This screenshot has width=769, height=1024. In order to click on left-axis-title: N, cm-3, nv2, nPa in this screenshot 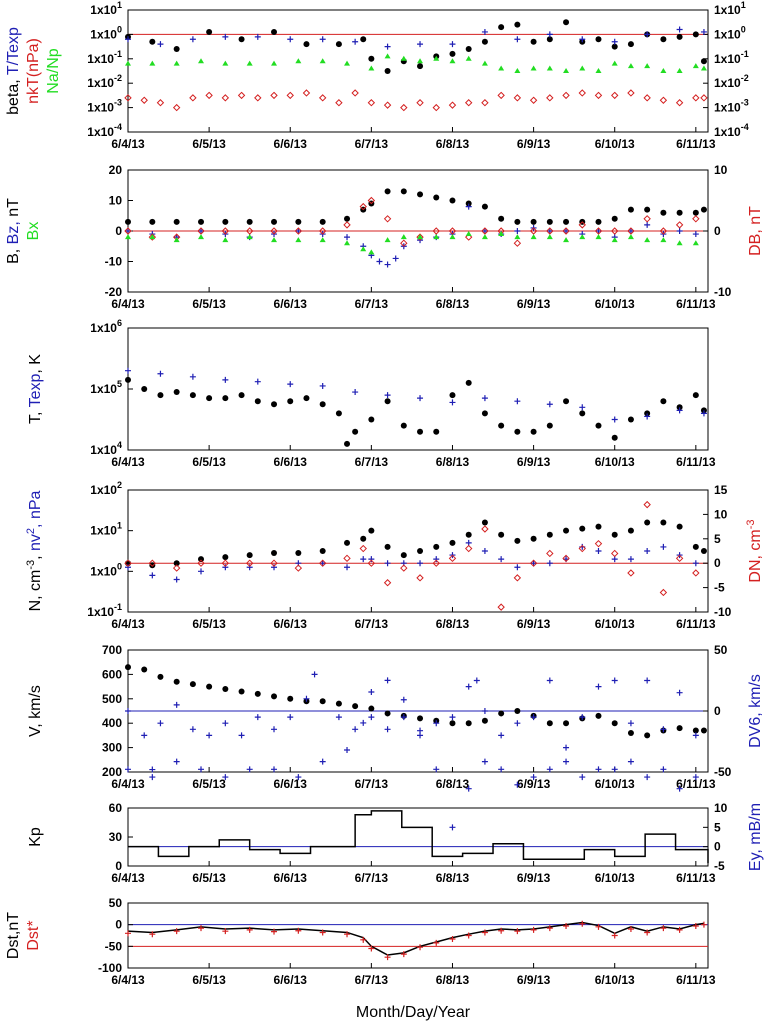, I will do `click(34, 550)`.